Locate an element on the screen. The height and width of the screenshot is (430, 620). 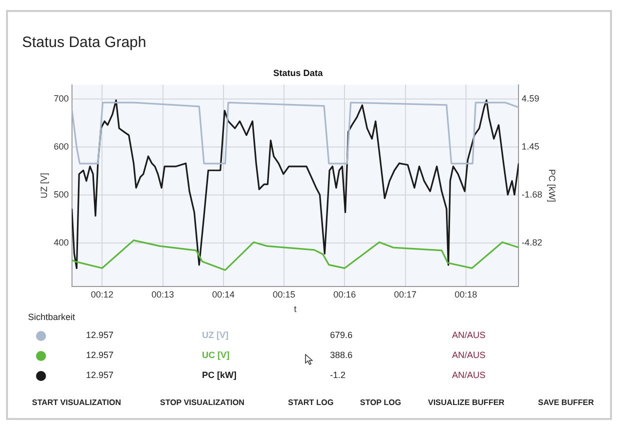
text: SAVE BUFFER is located at coordinates (566, 402).